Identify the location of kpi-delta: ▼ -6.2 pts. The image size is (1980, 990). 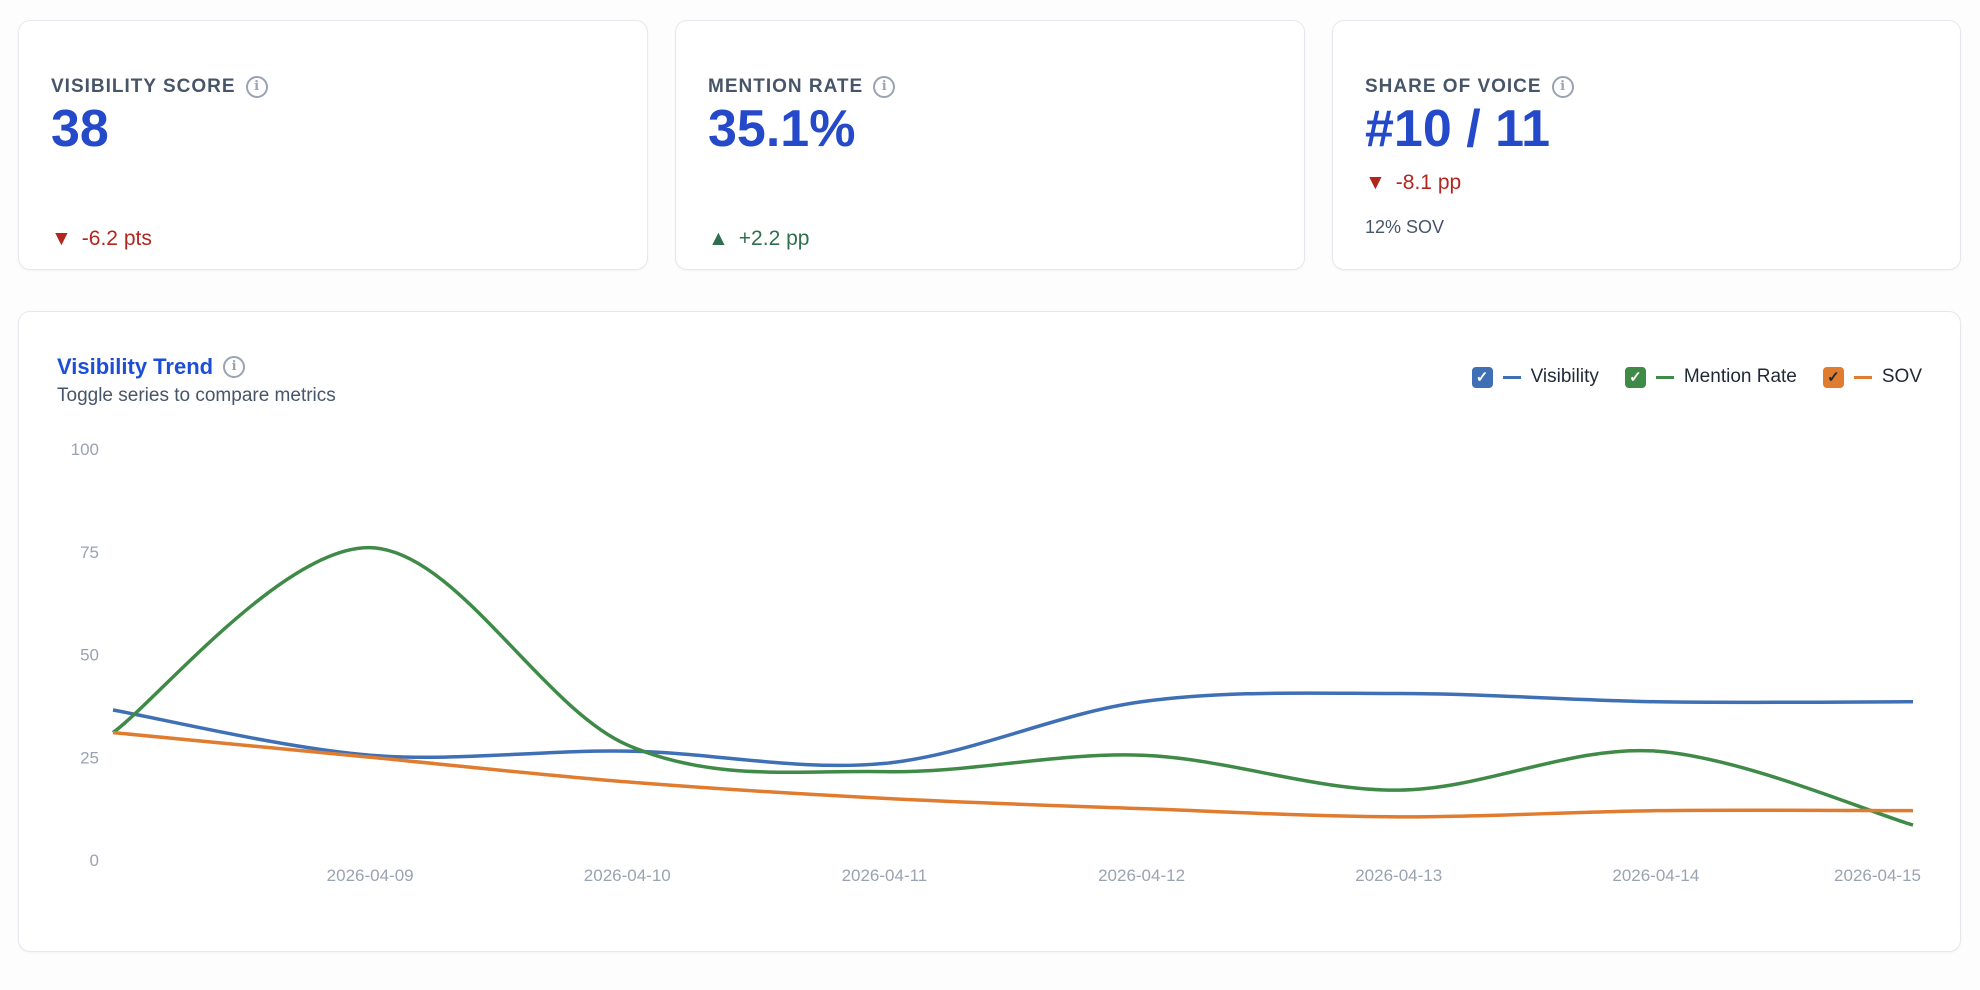
(101, 239).